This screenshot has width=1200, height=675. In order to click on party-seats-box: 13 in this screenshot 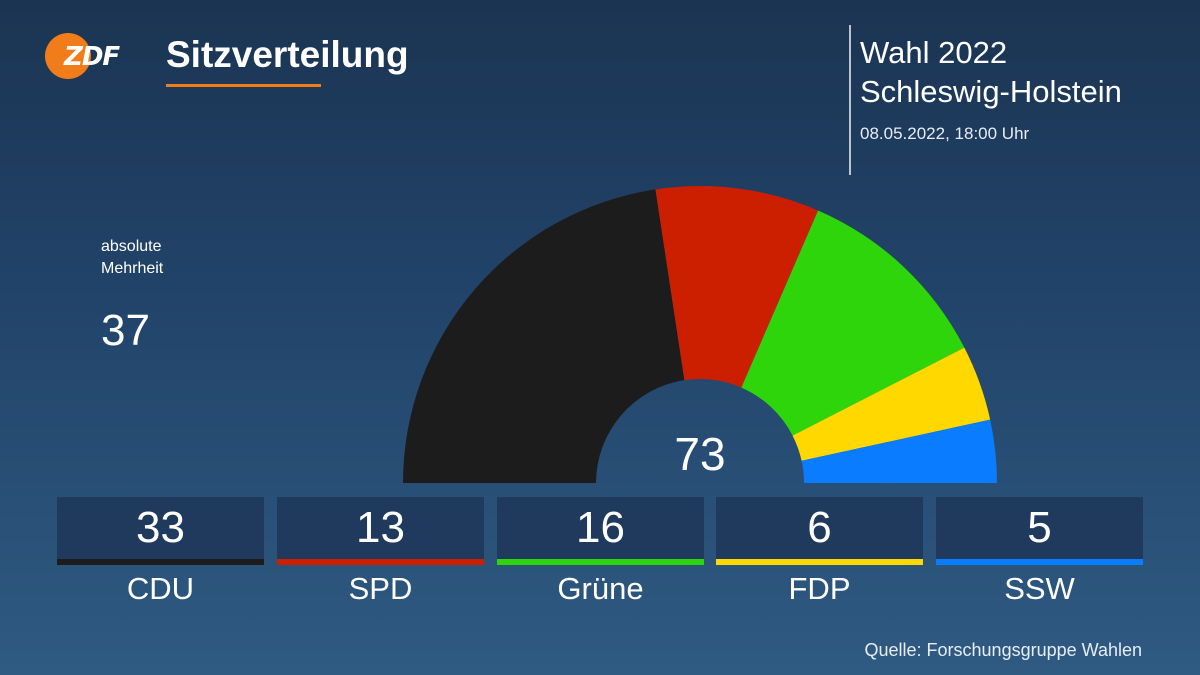, I will do `click(380, 528)`.